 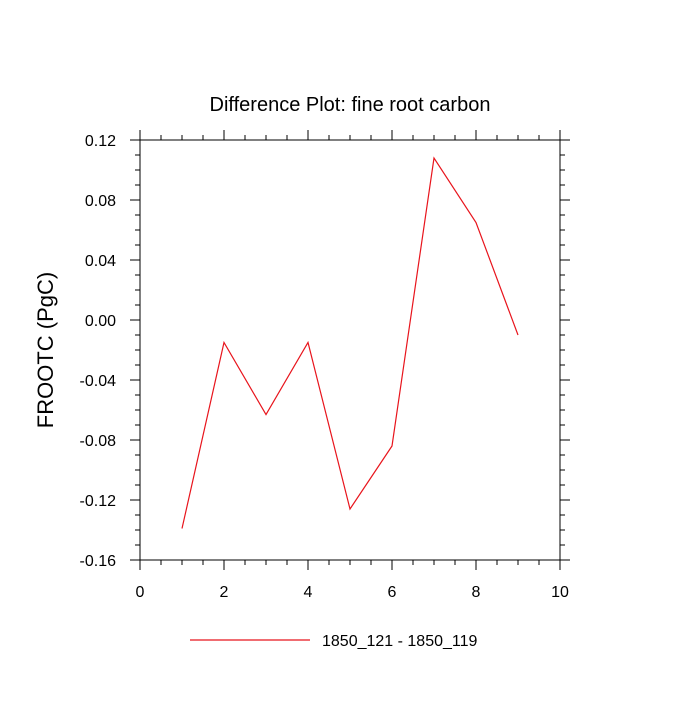 I want to click on x-tick-label: 8, so click(x=476, y=592).